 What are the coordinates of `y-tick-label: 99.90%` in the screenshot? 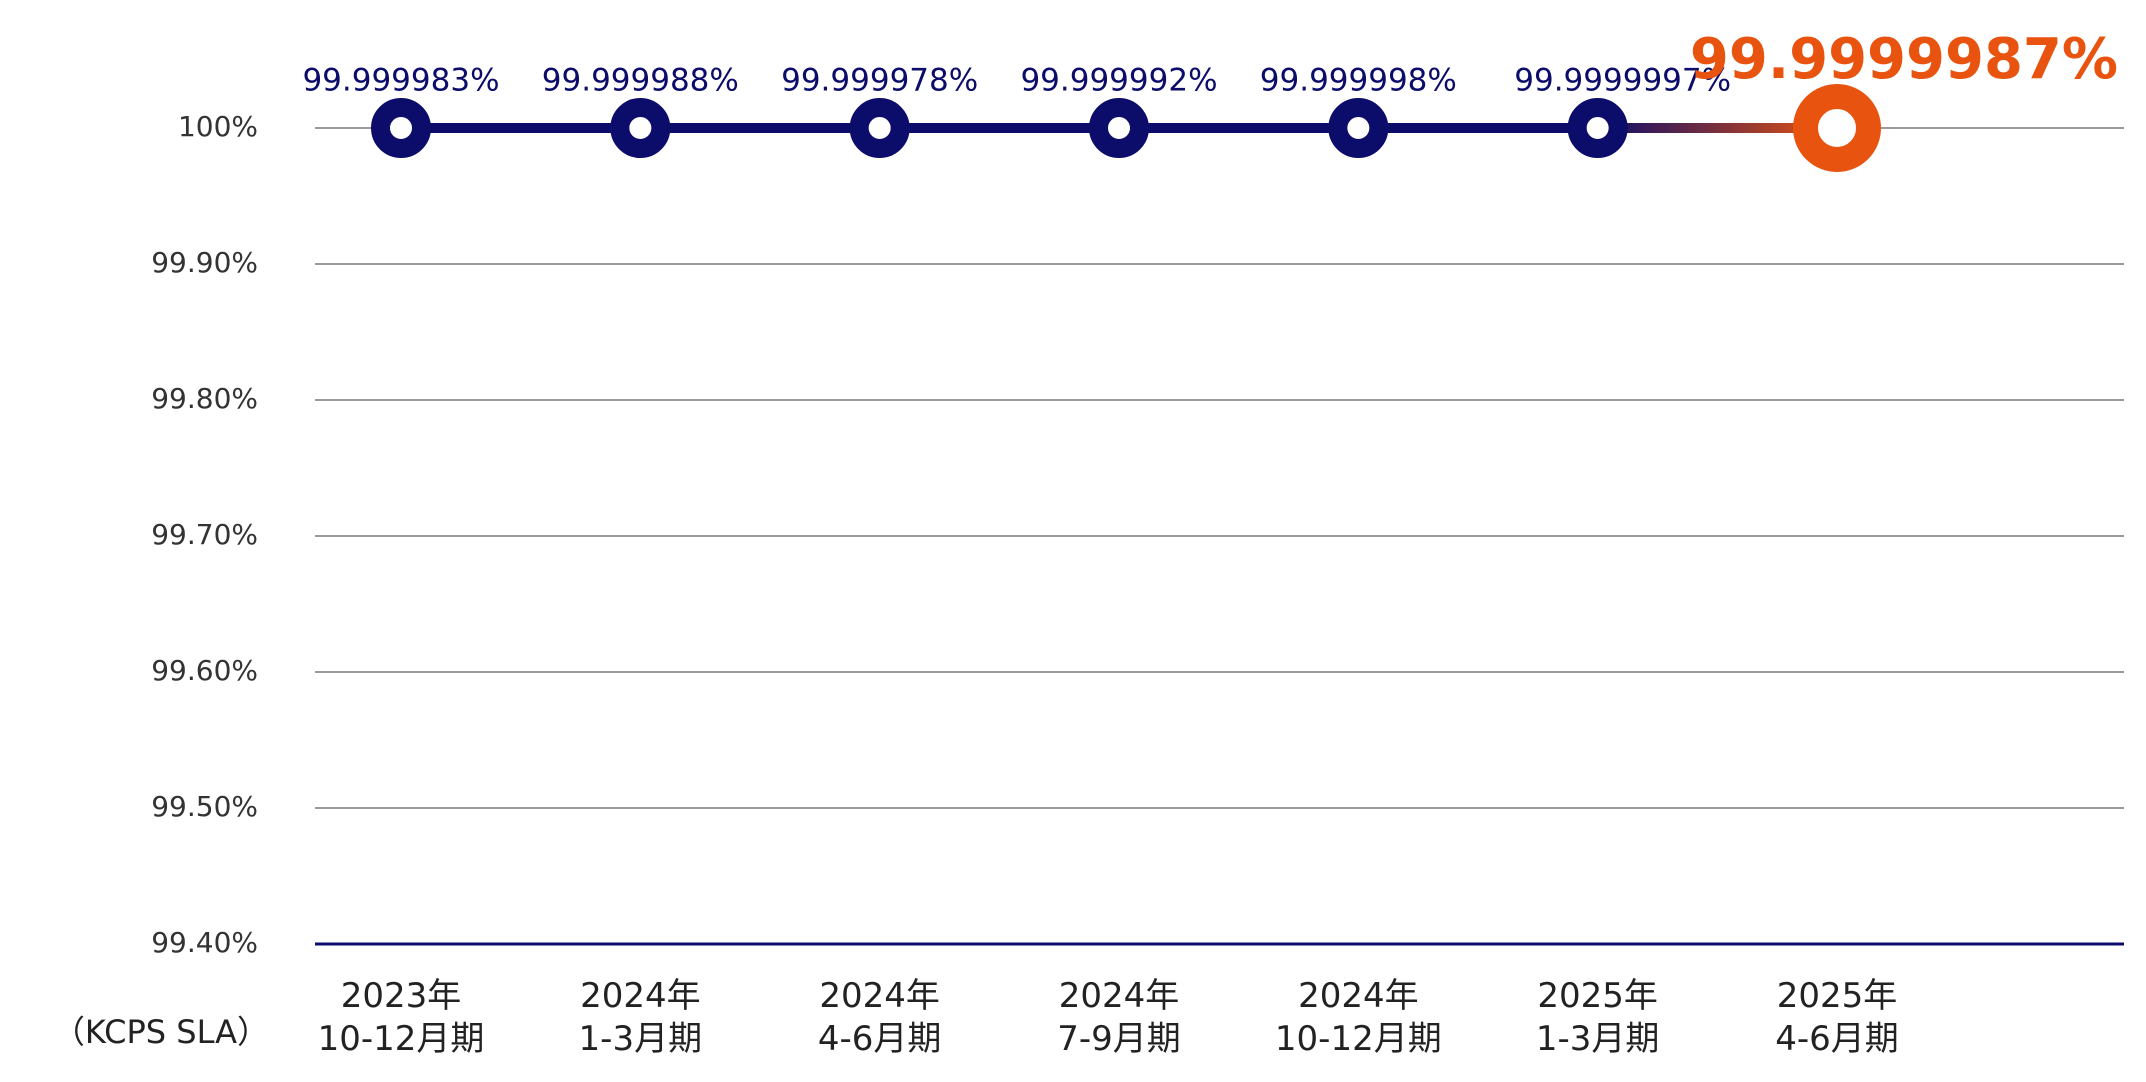 It's located at (204, 262).